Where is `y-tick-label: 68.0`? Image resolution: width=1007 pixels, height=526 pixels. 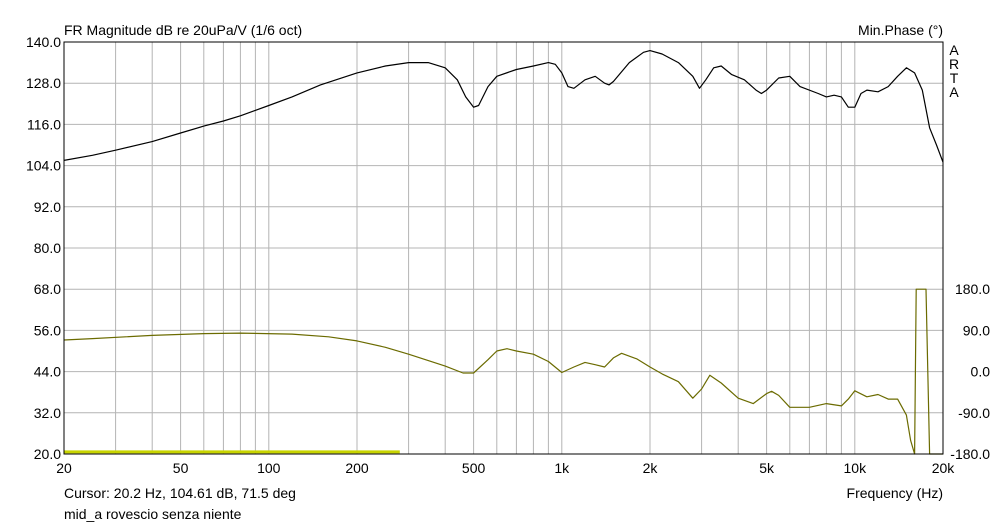 y-tick-label: 68.0 is located at coordinates (47, 289).